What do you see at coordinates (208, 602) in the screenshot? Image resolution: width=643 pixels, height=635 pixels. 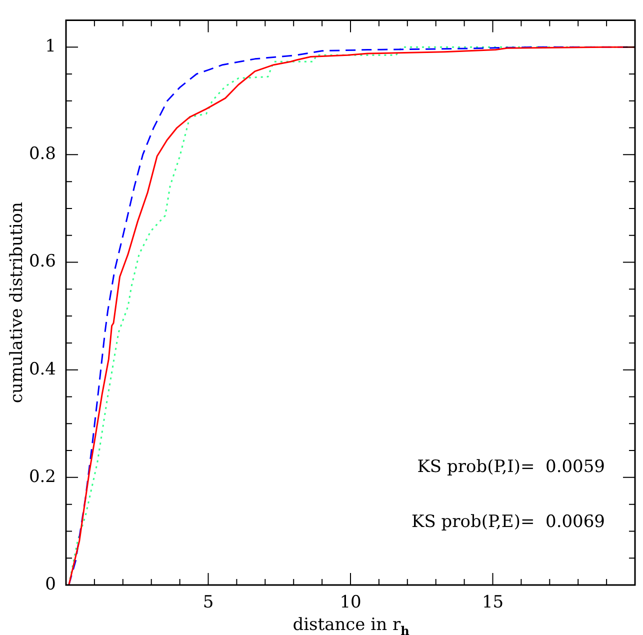 I see `x-tick-label: 5` at bounding box center [208, 602].